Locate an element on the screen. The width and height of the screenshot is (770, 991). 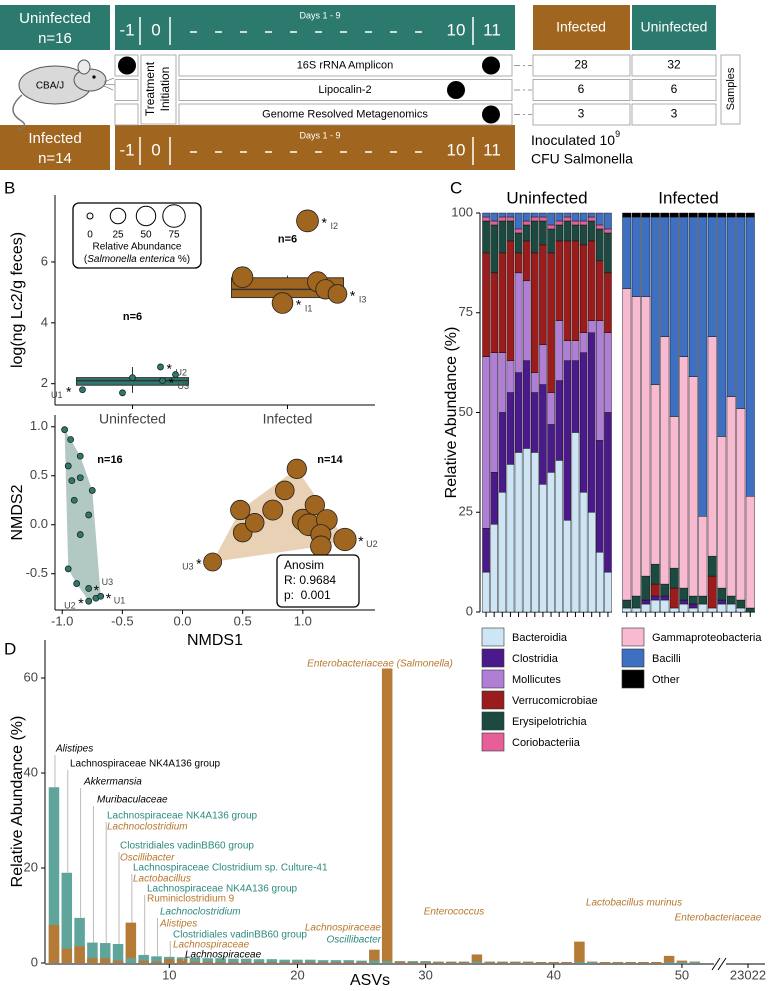
annotation: Lachnospiraceae is located at coordinates (343, 928).